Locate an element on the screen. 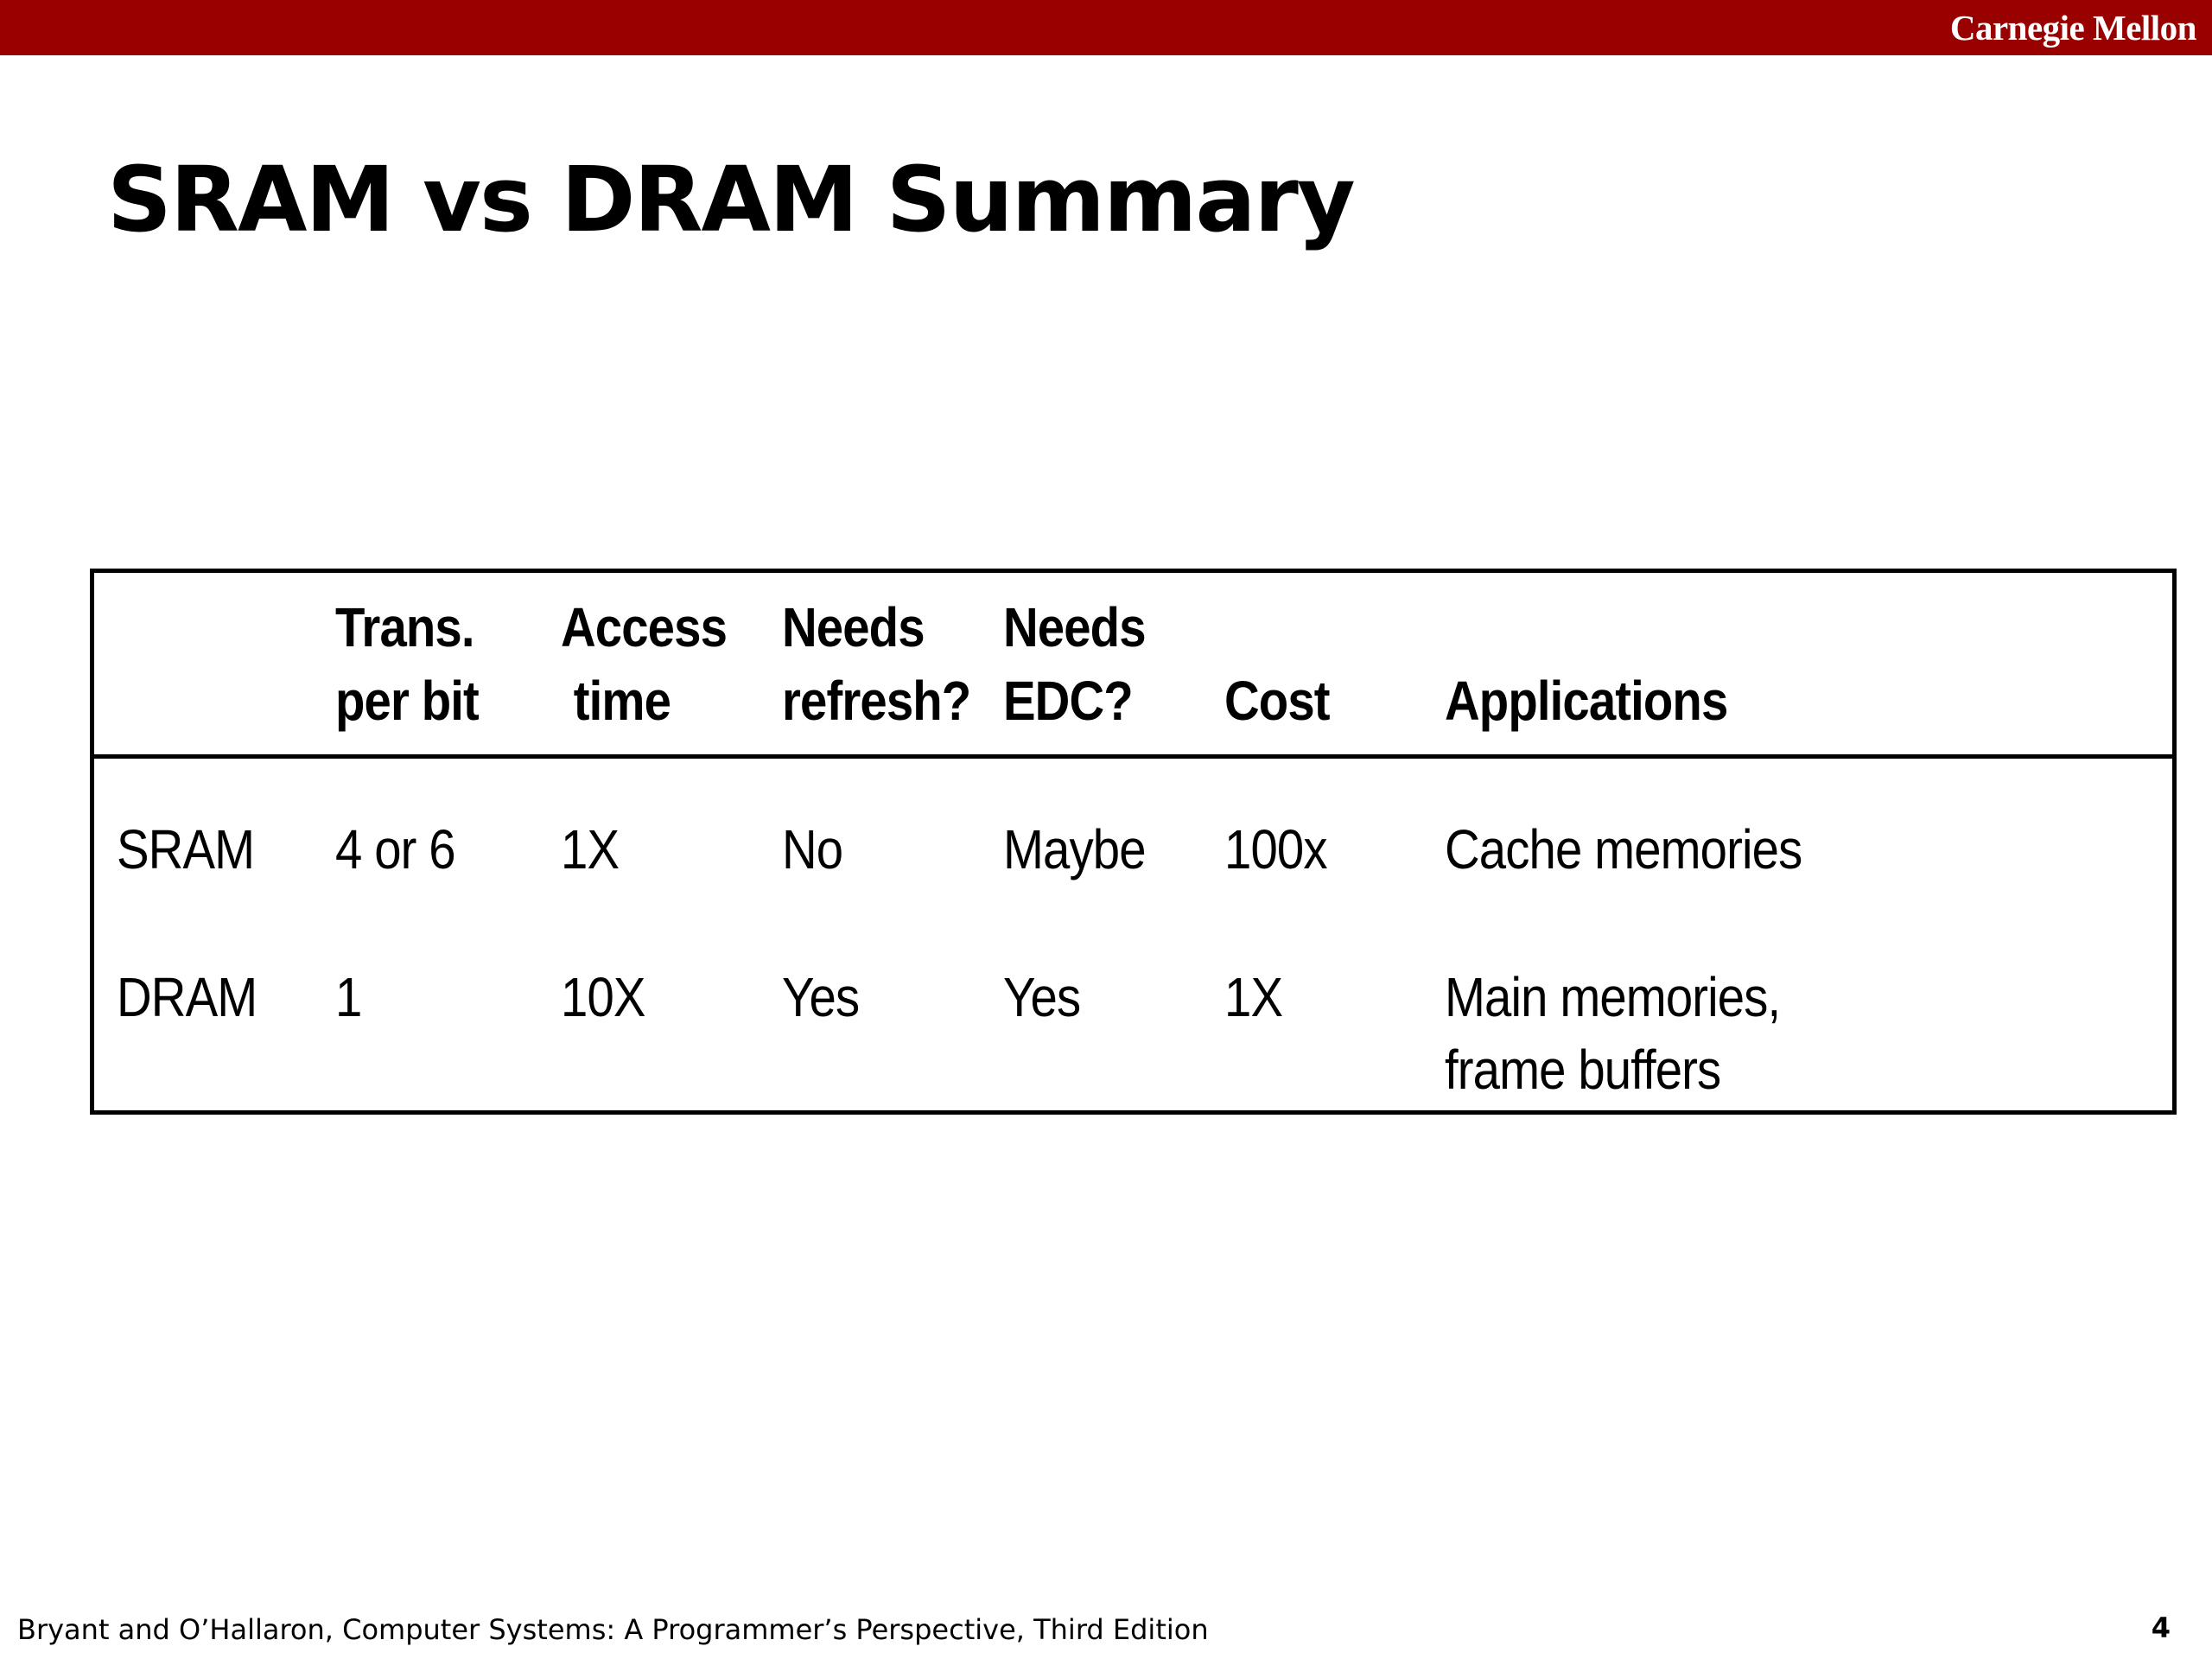 Image resolution: width=2212 pixels, height=1659 pixels. row-dram-applications-line2: frame buffers is located at coordinates (1583, 1070).